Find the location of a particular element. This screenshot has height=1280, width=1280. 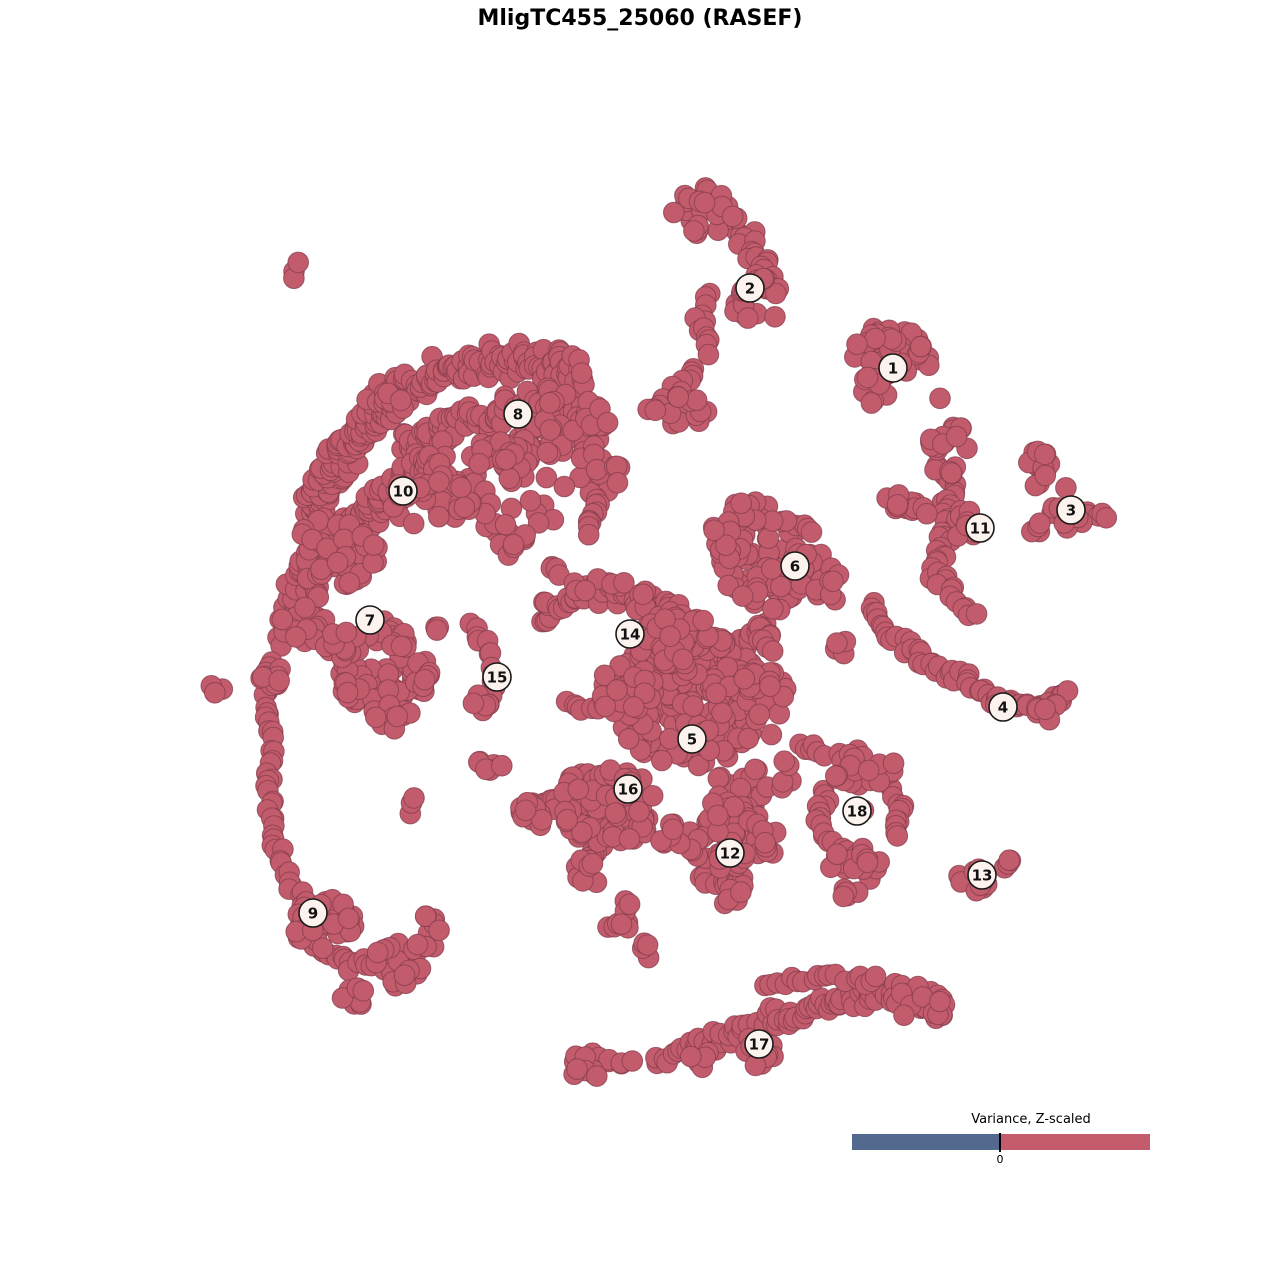

cluster-label-text: 4 is located at coordinates (1003, 707).